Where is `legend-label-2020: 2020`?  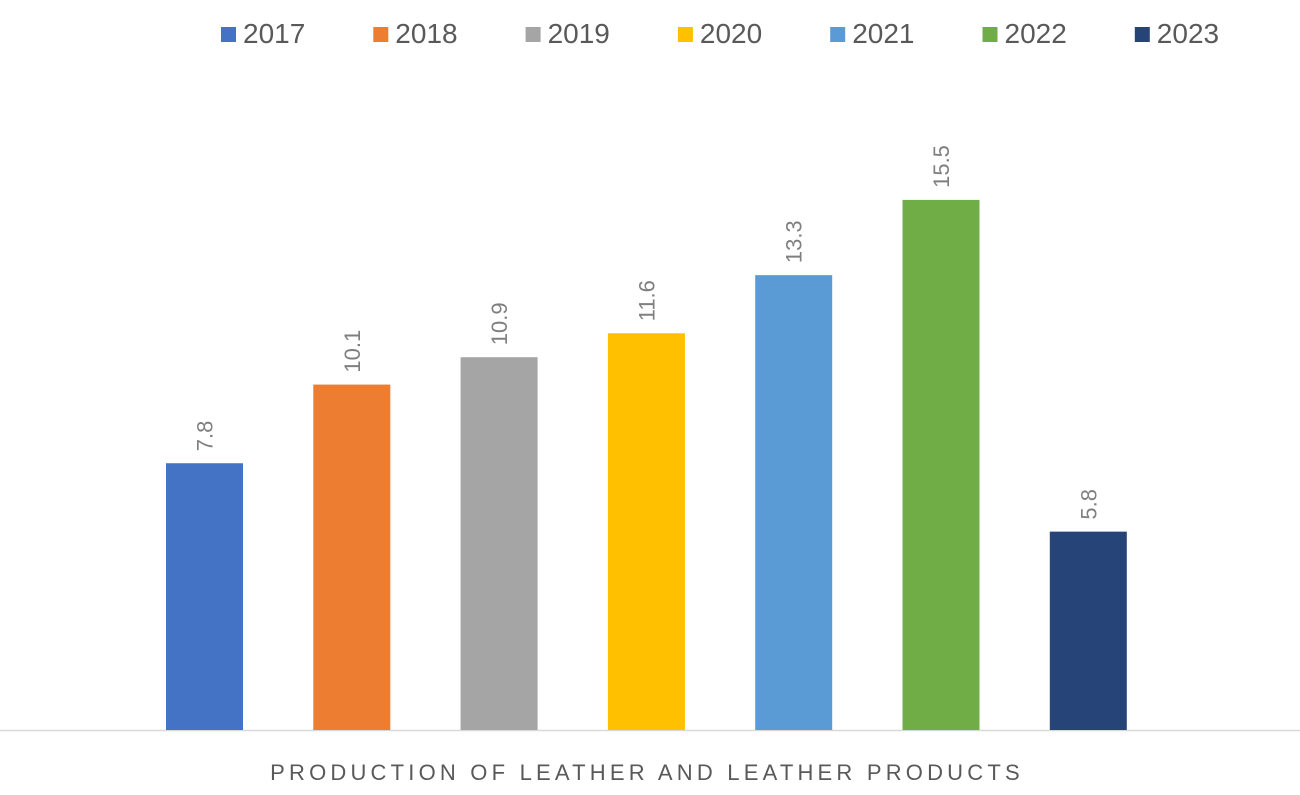 legend-label-2020: 2020 is located at coordinates (731, 33).